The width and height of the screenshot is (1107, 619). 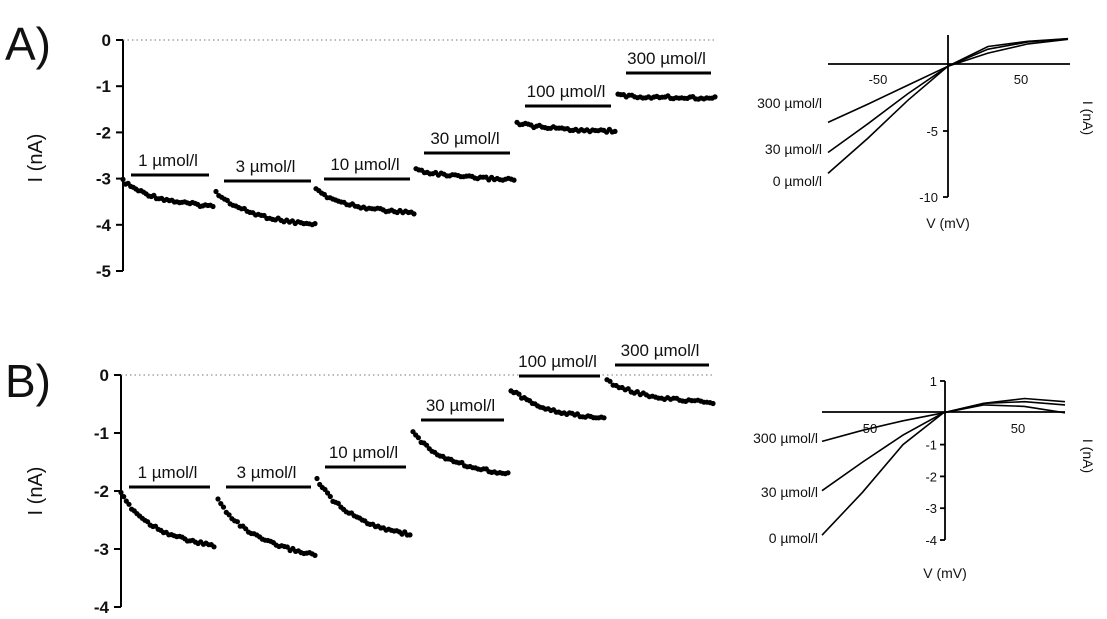 What do you see at coordinates (1018, 428) in the screenshot?
I see `iv-x-tick-b-1: 50` at bounding box center [1018, 428].